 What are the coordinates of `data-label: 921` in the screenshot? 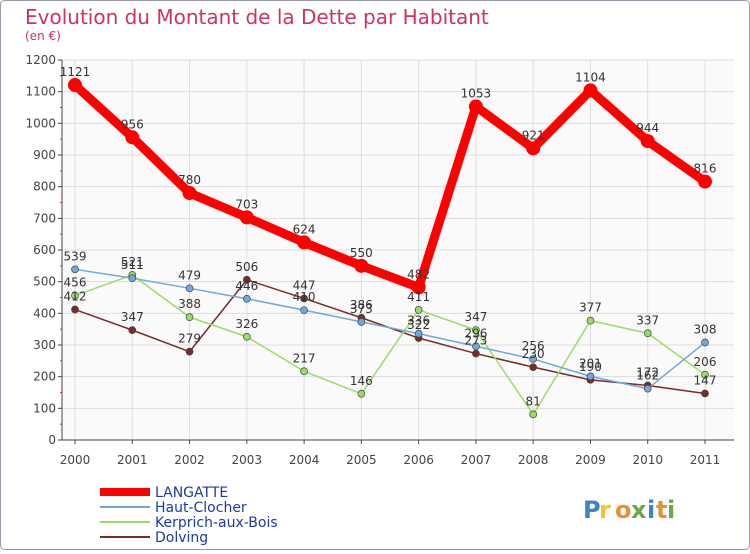 It's located at (533, 135).